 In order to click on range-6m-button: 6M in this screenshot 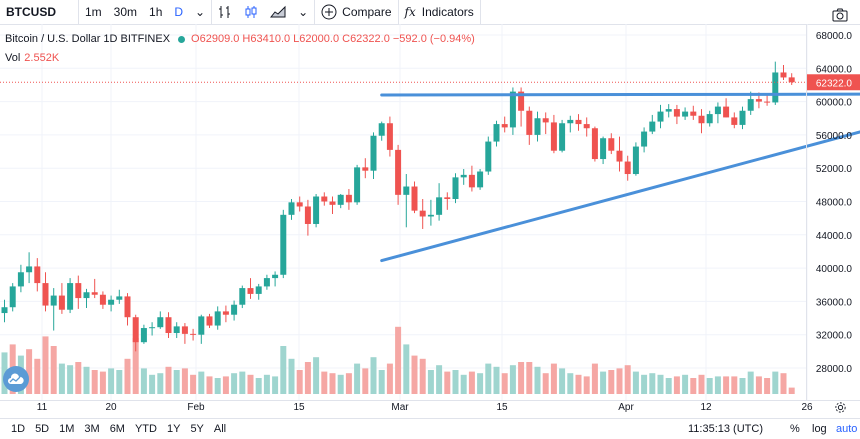, I will do `click(117, 429)`.